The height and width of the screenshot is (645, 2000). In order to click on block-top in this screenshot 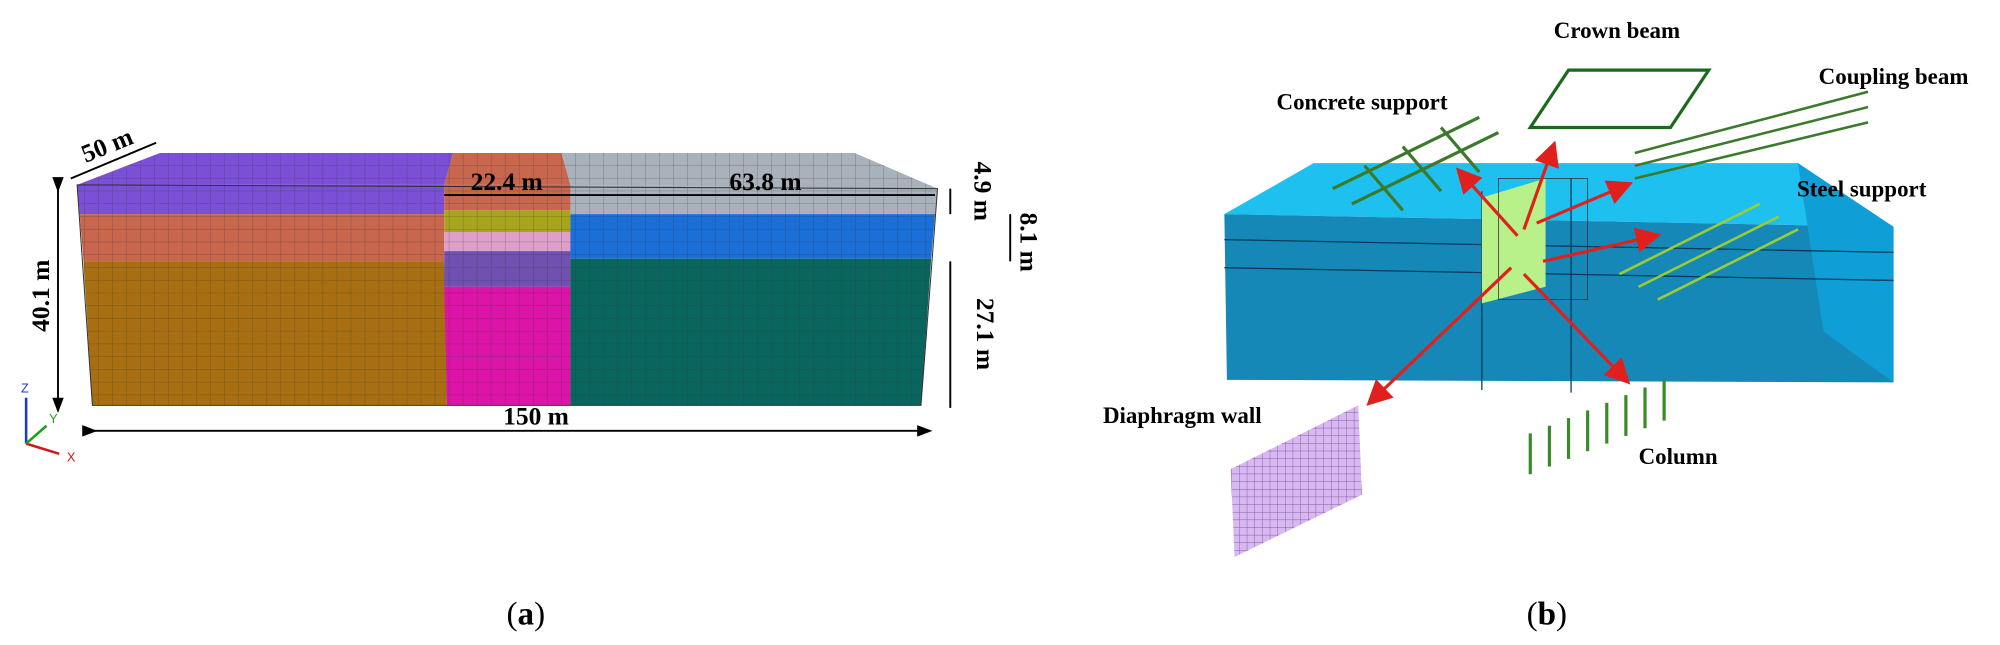, I will do `click(1559, 195)`.